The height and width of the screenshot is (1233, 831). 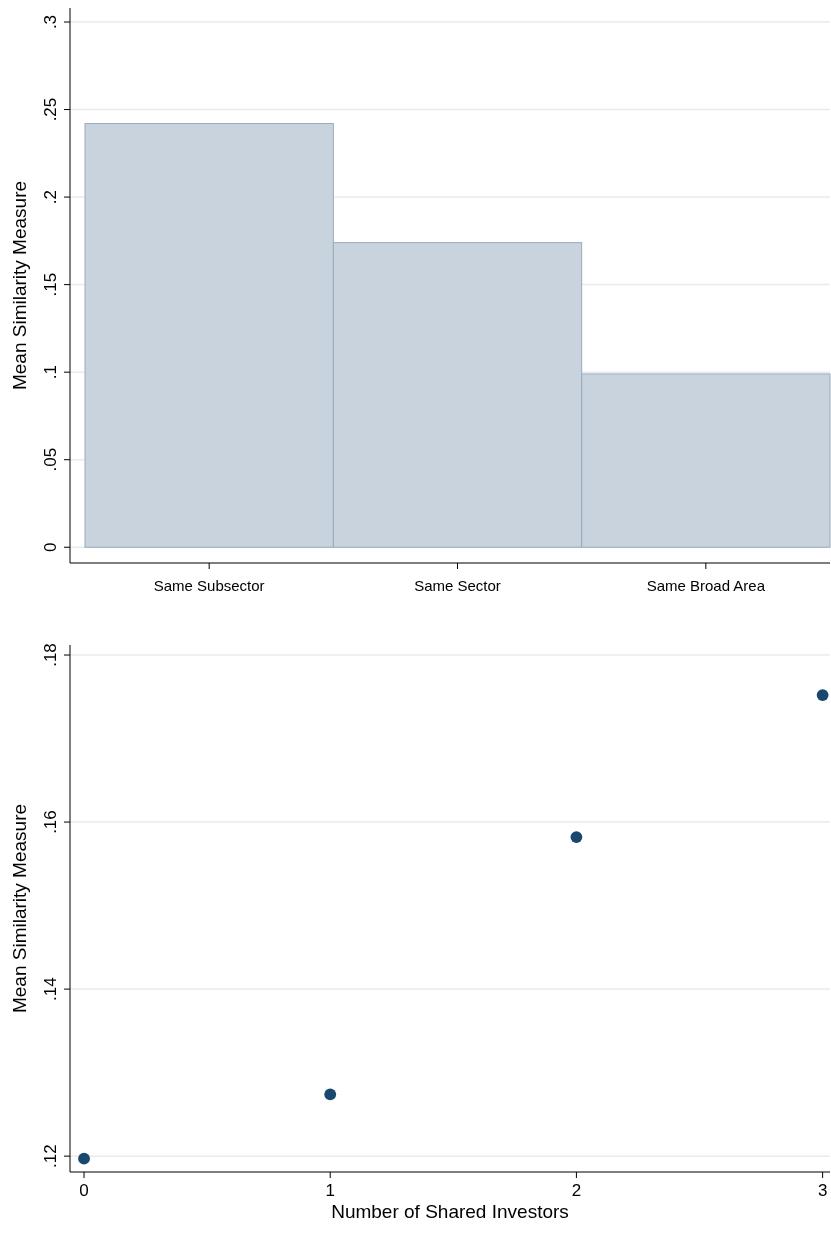 I want to click on x-tick-label: Same Broad Area, so click(x=706, y=585).